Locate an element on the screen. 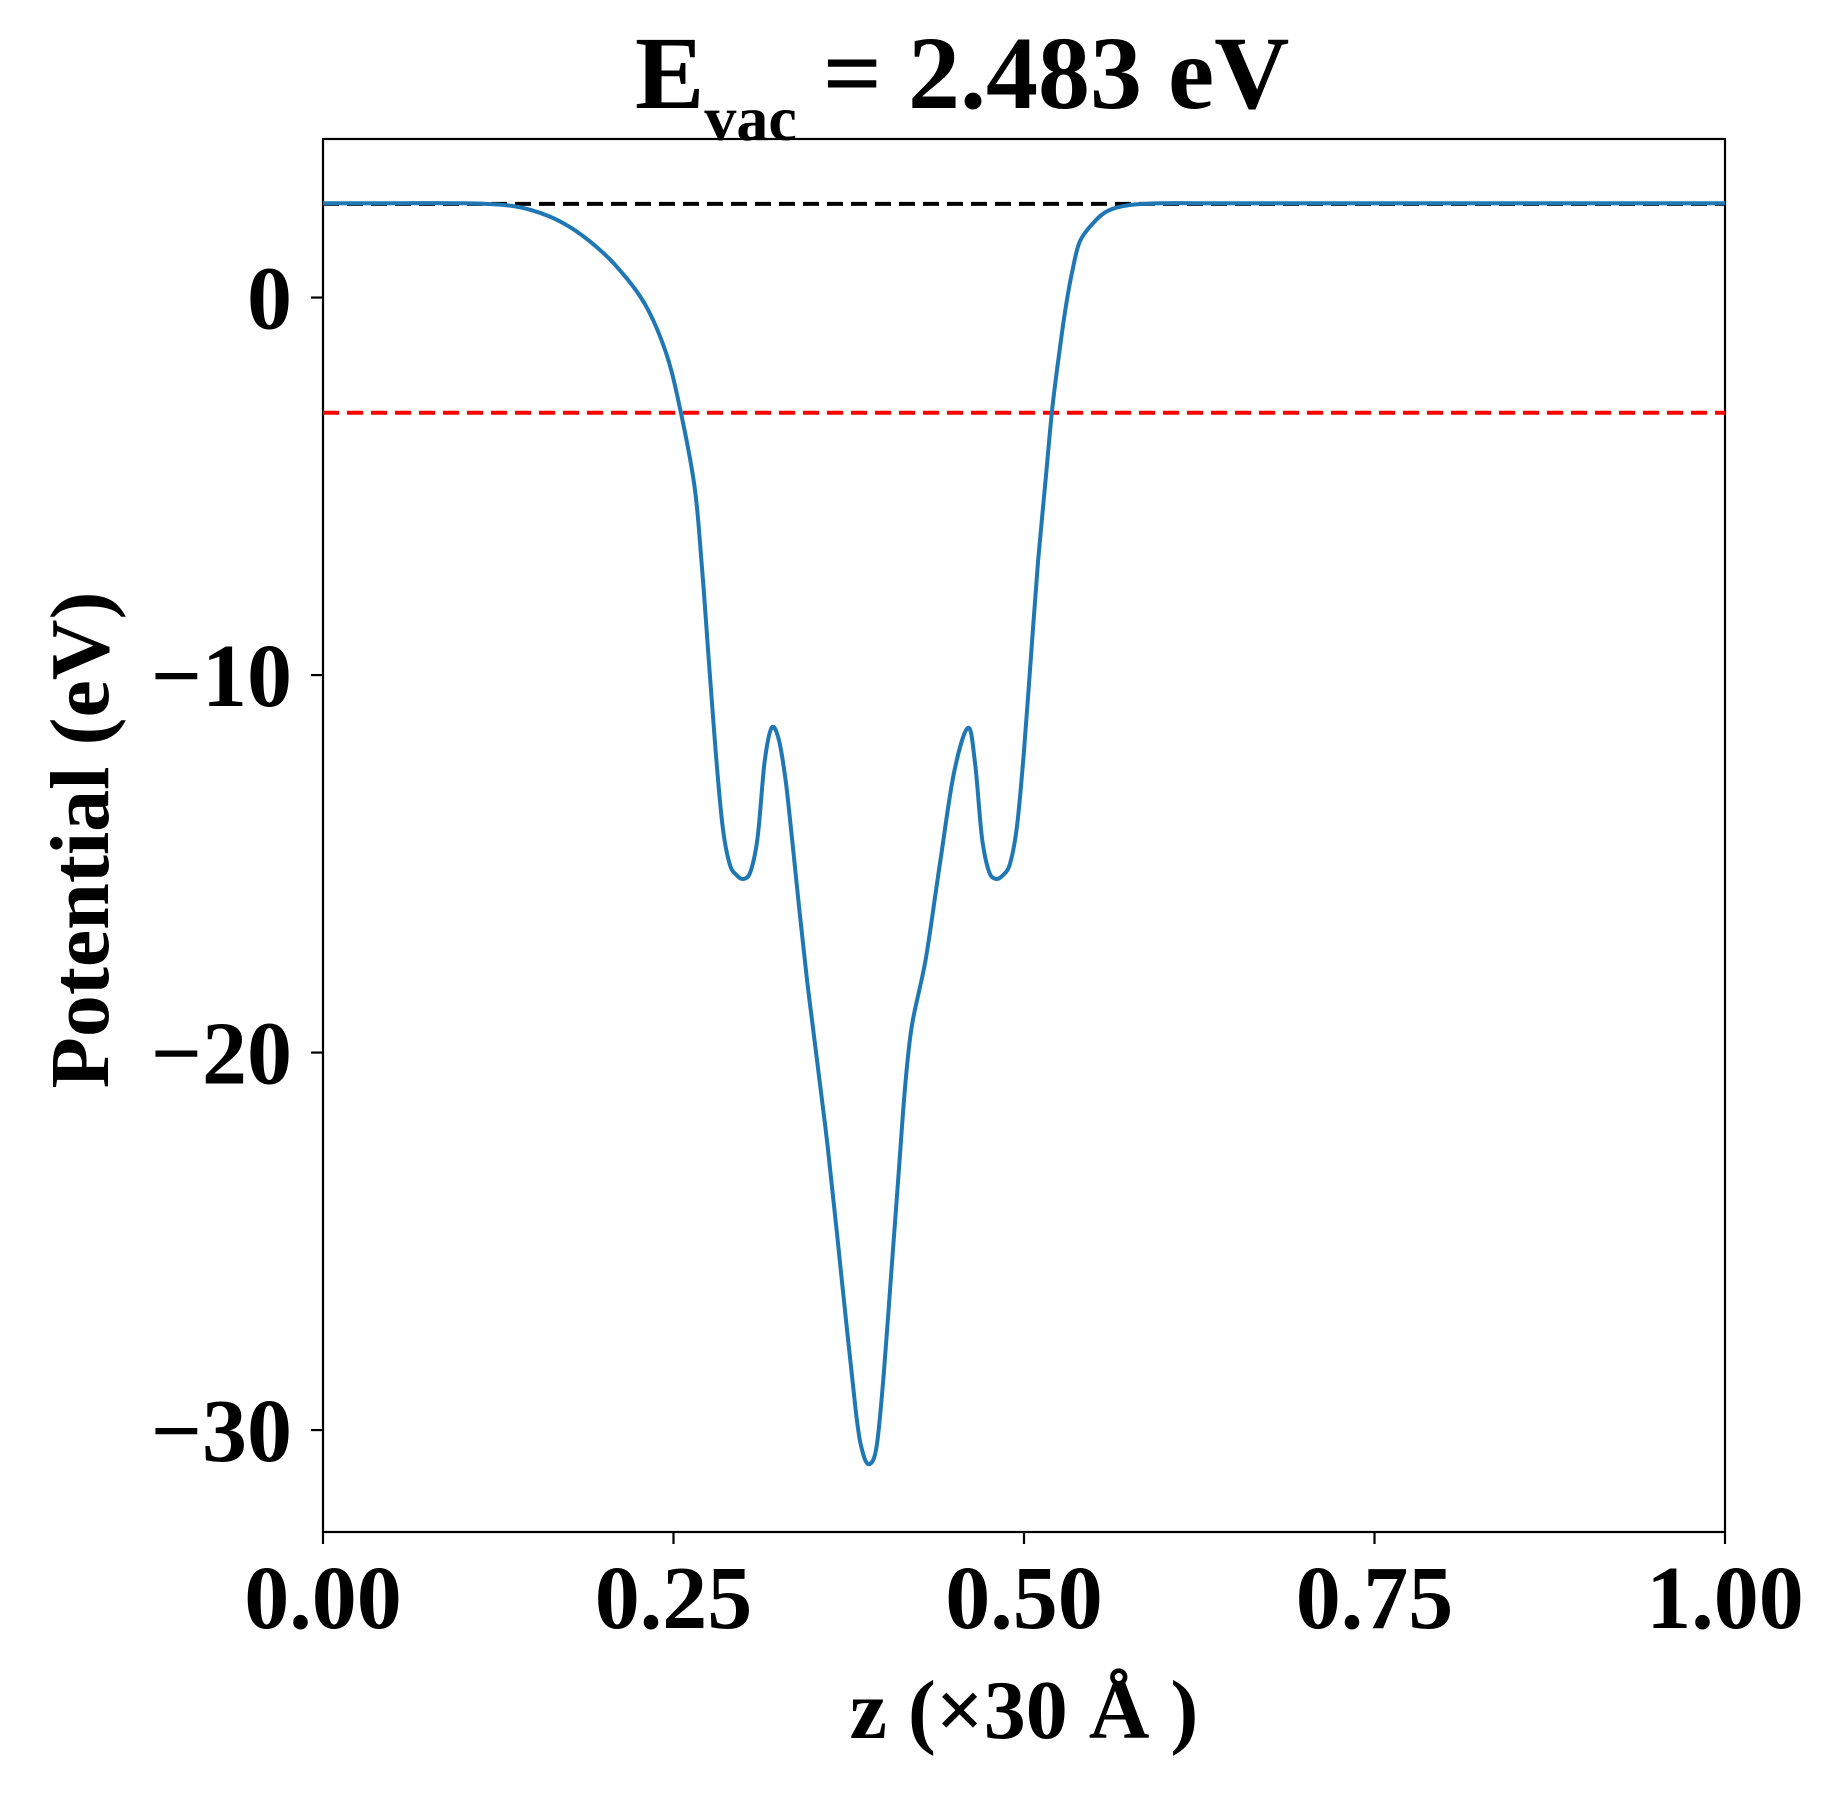 Image resolution: width=1833 pixels, height=1794 pixels. x-tick-label: 1.00 is located at coordinates (1725, 1598).